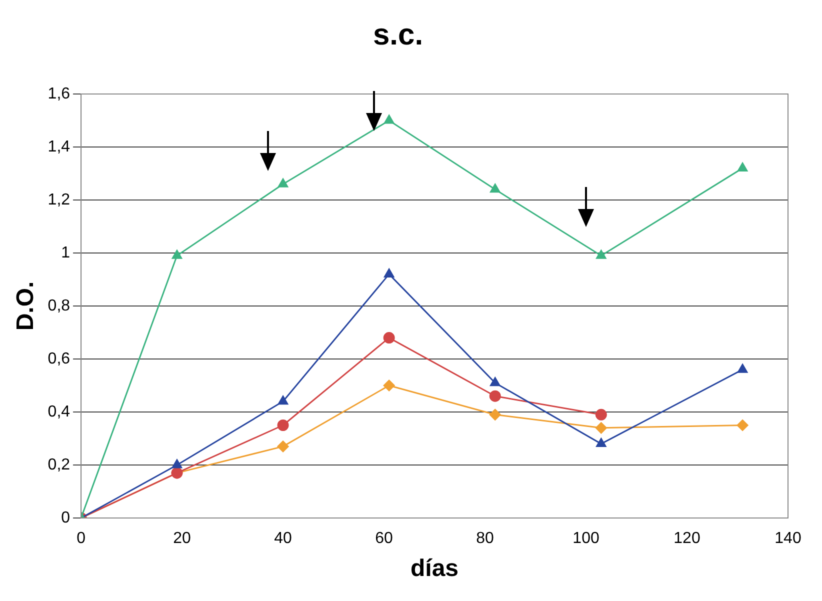 Image resolution: width=822 pixels, height=601 pixels. What do you see at coordinates (65, 517) in the screenshot?
I see `y-tick-label: 0` at bounding box center [65, 517].